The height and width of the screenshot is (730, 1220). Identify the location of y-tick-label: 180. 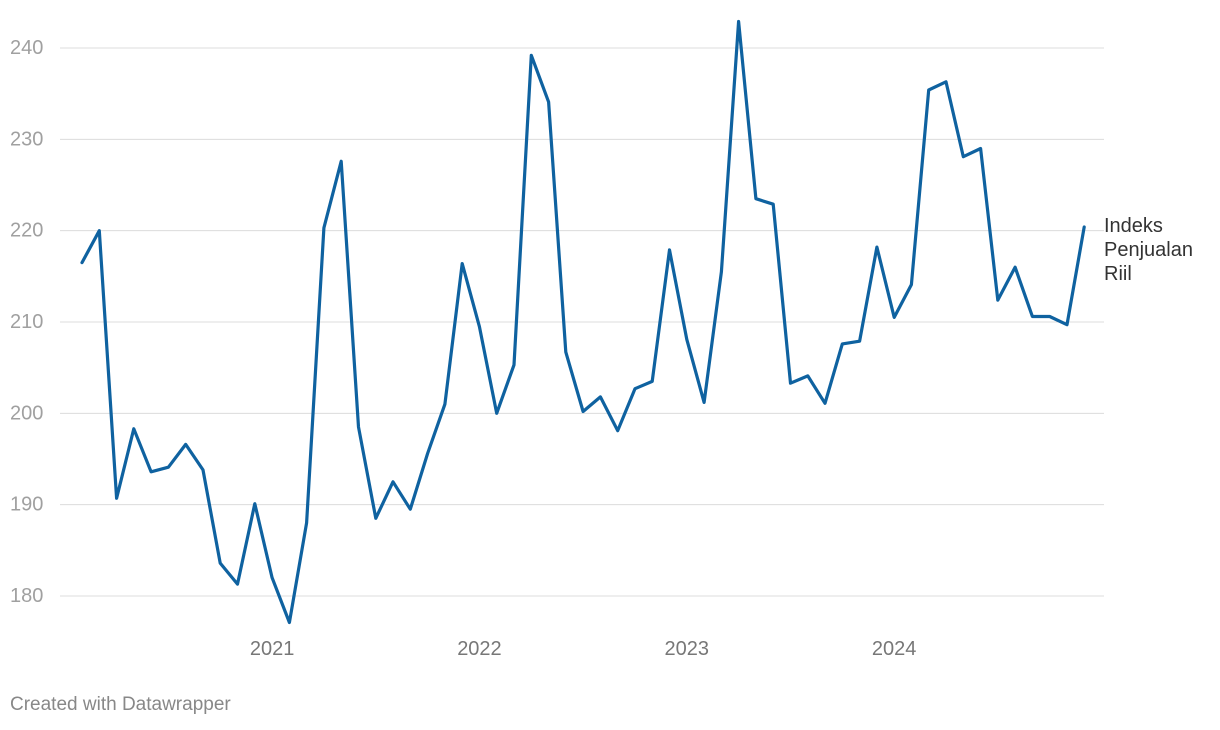
(26, 596).